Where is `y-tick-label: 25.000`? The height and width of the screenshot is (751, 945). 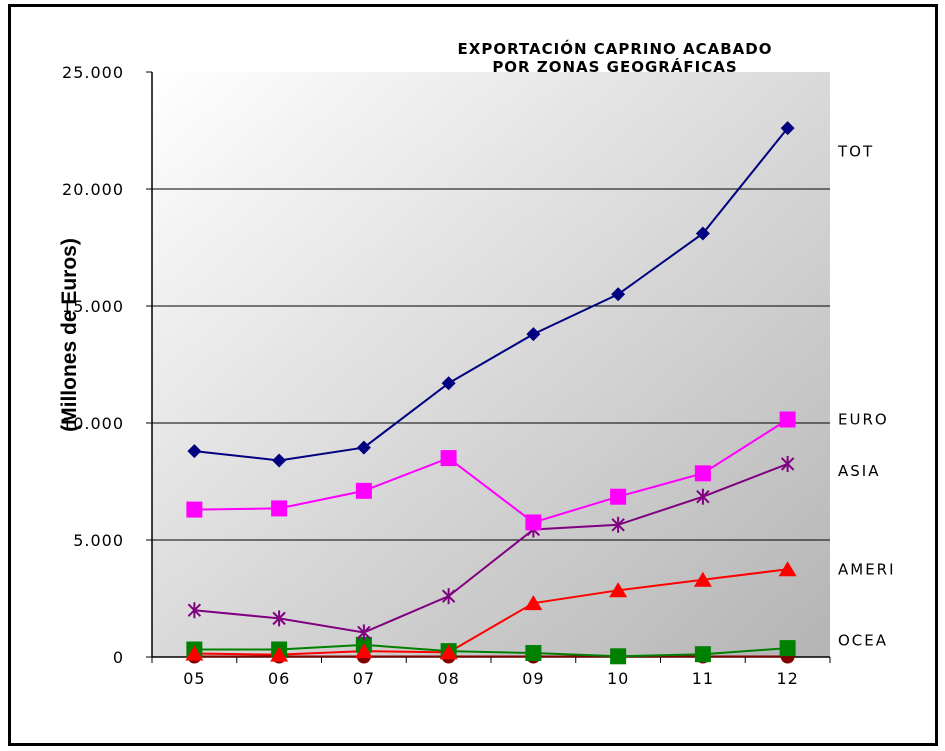 y-tick-label: 25.000 is located at coordinates (93, 72).